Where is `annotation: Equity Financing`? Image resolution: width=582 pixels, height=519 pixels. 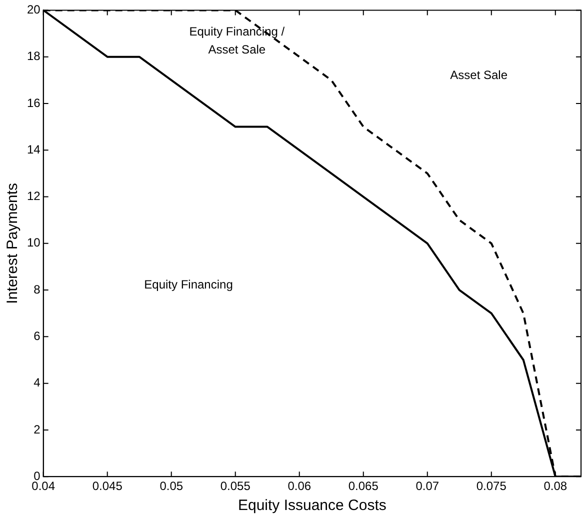 annotation: Equity Financing is located at coordinates (188, 285).